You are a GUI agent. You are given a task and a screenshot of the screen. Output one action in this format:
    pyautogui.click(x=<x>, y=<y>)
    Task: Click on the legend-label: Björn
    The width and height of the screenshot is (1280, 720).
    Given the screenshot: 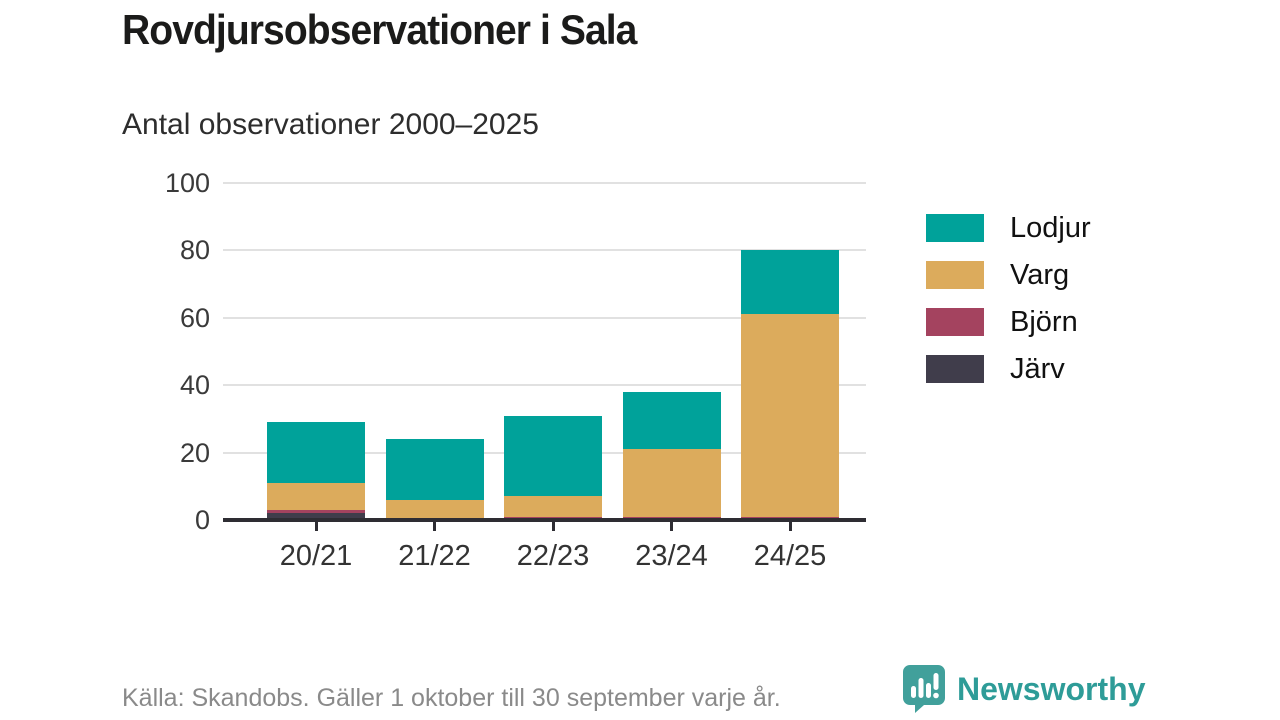 What is the action you would take?
    pyautogui.click(x=1044, y=322)
    